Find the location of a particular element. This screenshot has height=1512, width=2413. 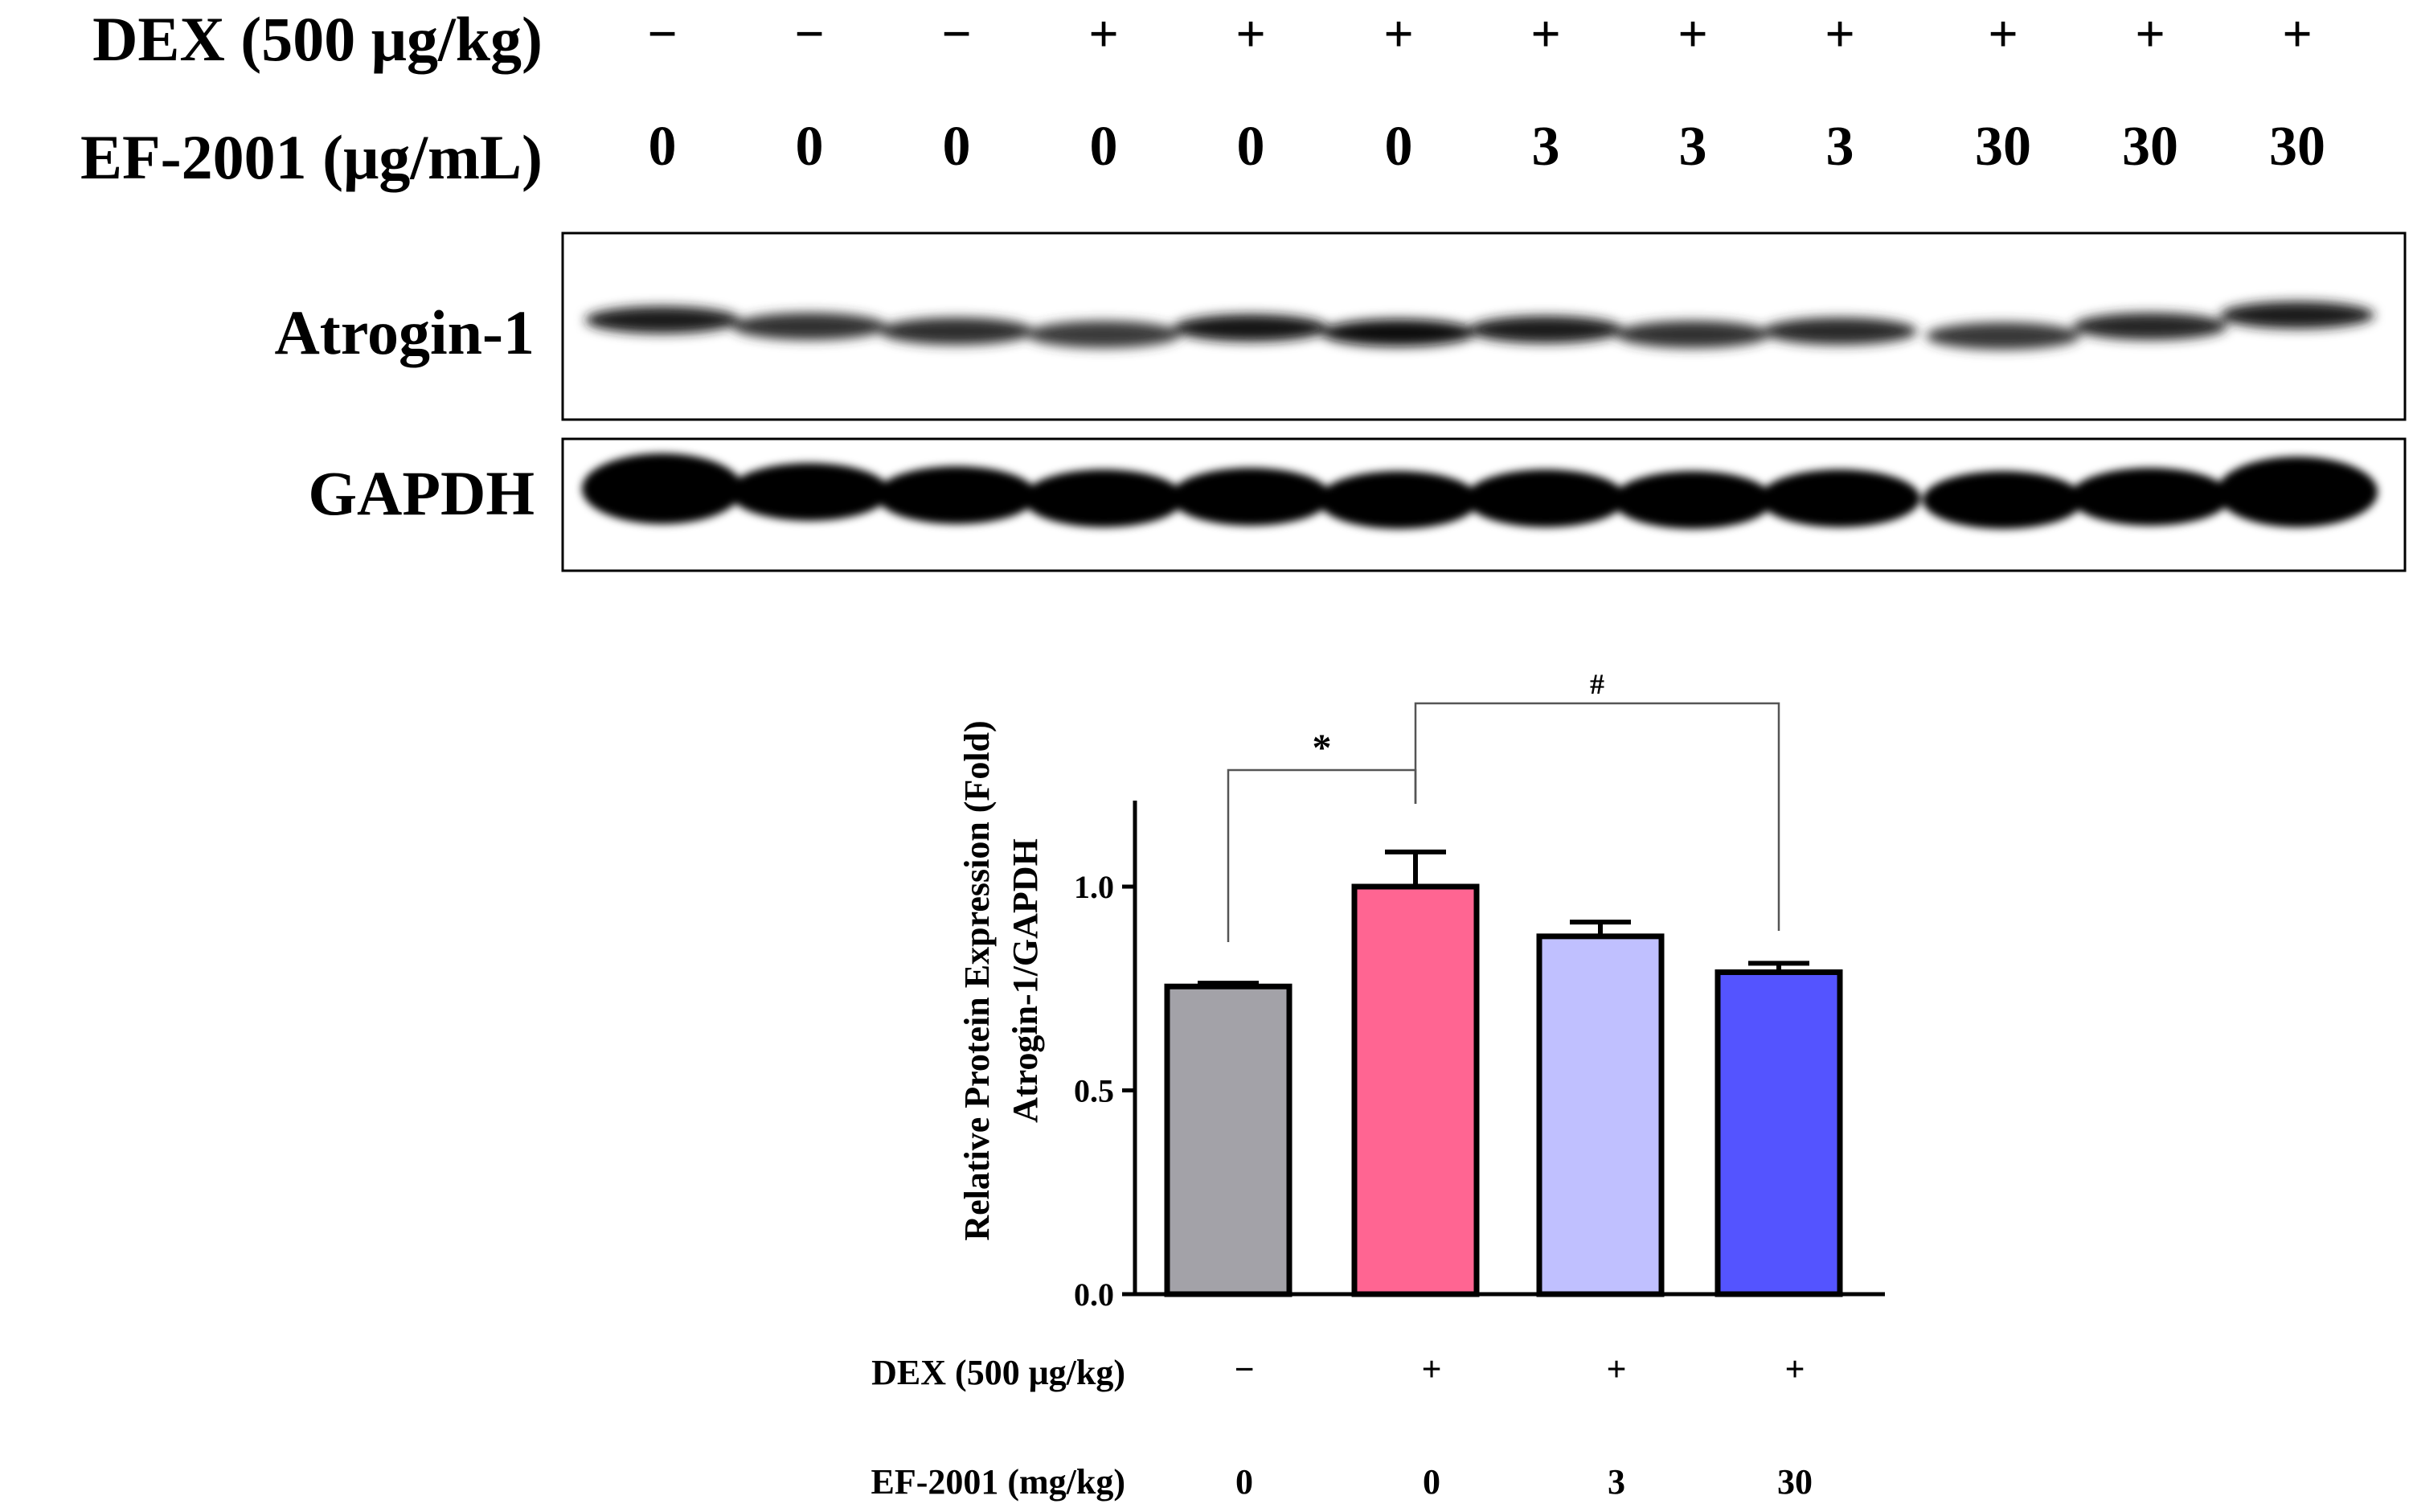

y-axis-title-line2: Atrogin-1/GAPDH is located at coordinates (1025, 981).